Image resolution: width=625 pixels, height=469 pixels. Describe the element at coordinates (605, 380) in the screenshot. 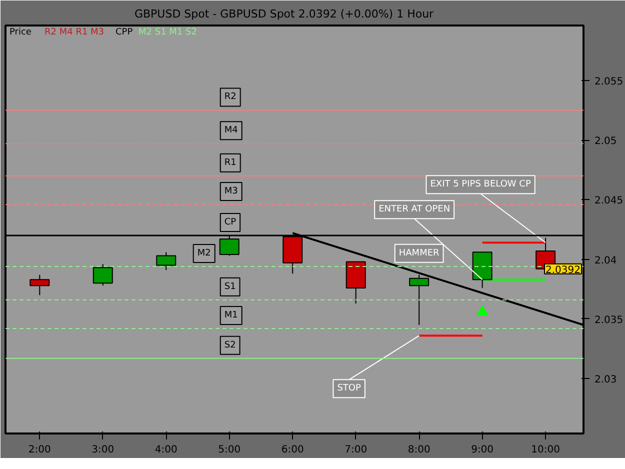

I see `y-tick-label: 2.03` at that location.